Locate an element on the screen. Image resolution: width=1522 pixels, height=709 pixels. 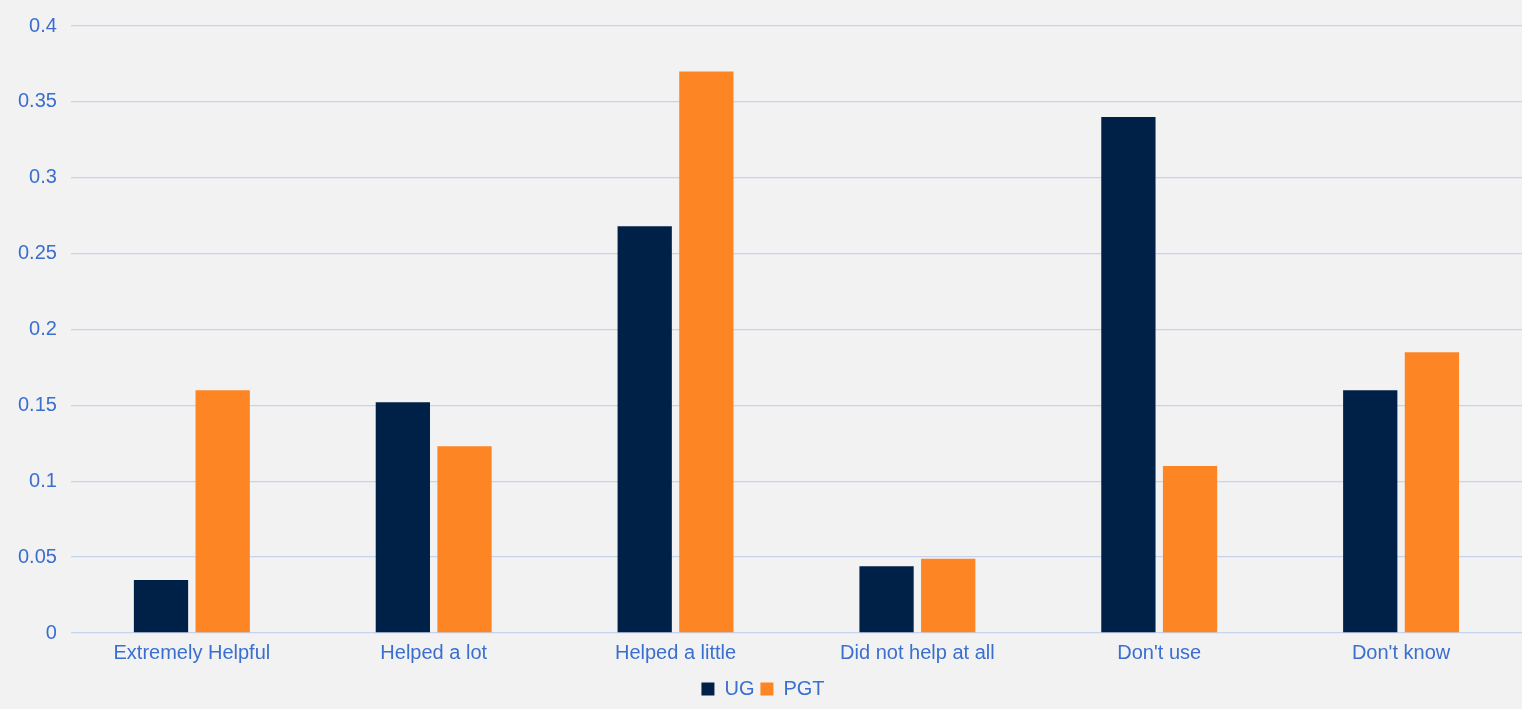
y-tick-label: 0.4 is located at coordinates (43, 24).